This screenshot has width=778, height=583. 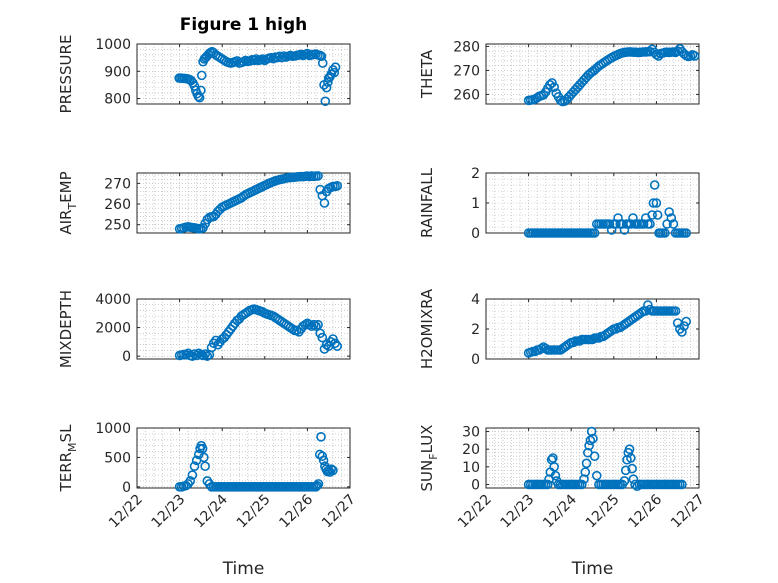 What do you see at coordinates (427, 202) in the screenshot?
I see `y-axis-label-3: RAINFALL` at bounding box center [427, 202].